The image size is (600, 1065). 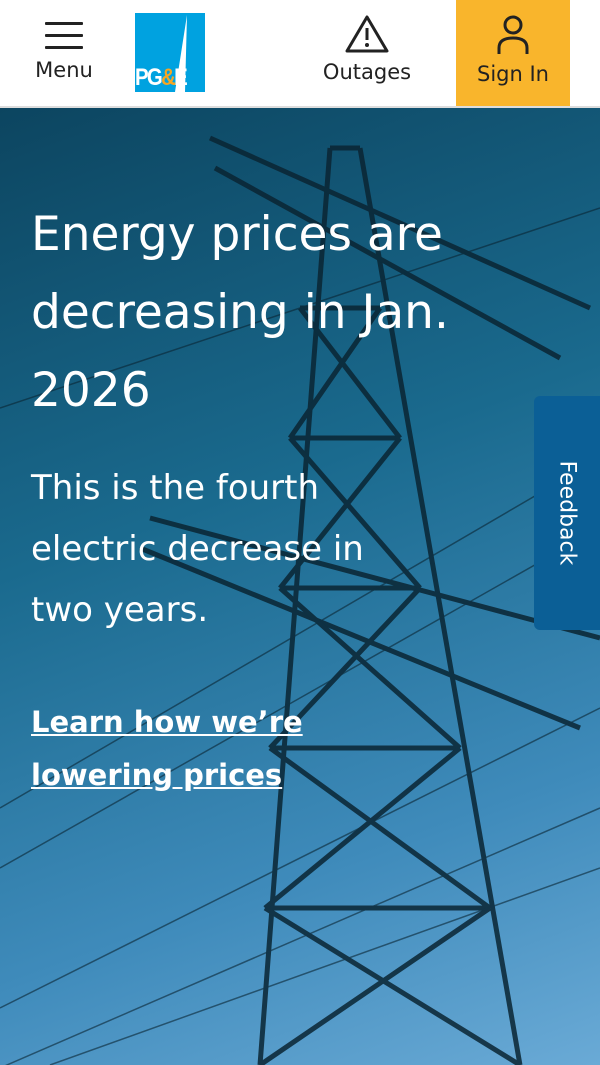 I want to click on outages-button: Outages, so click(x=367, y=49).